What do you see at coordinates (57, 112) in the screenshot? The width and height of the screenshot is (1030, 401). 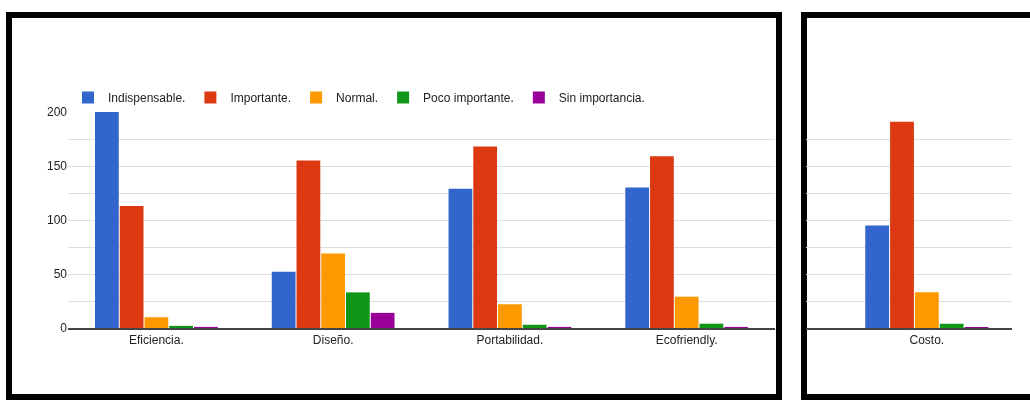 I see `y-tick-label: 200` at bounding box center [57, 112].